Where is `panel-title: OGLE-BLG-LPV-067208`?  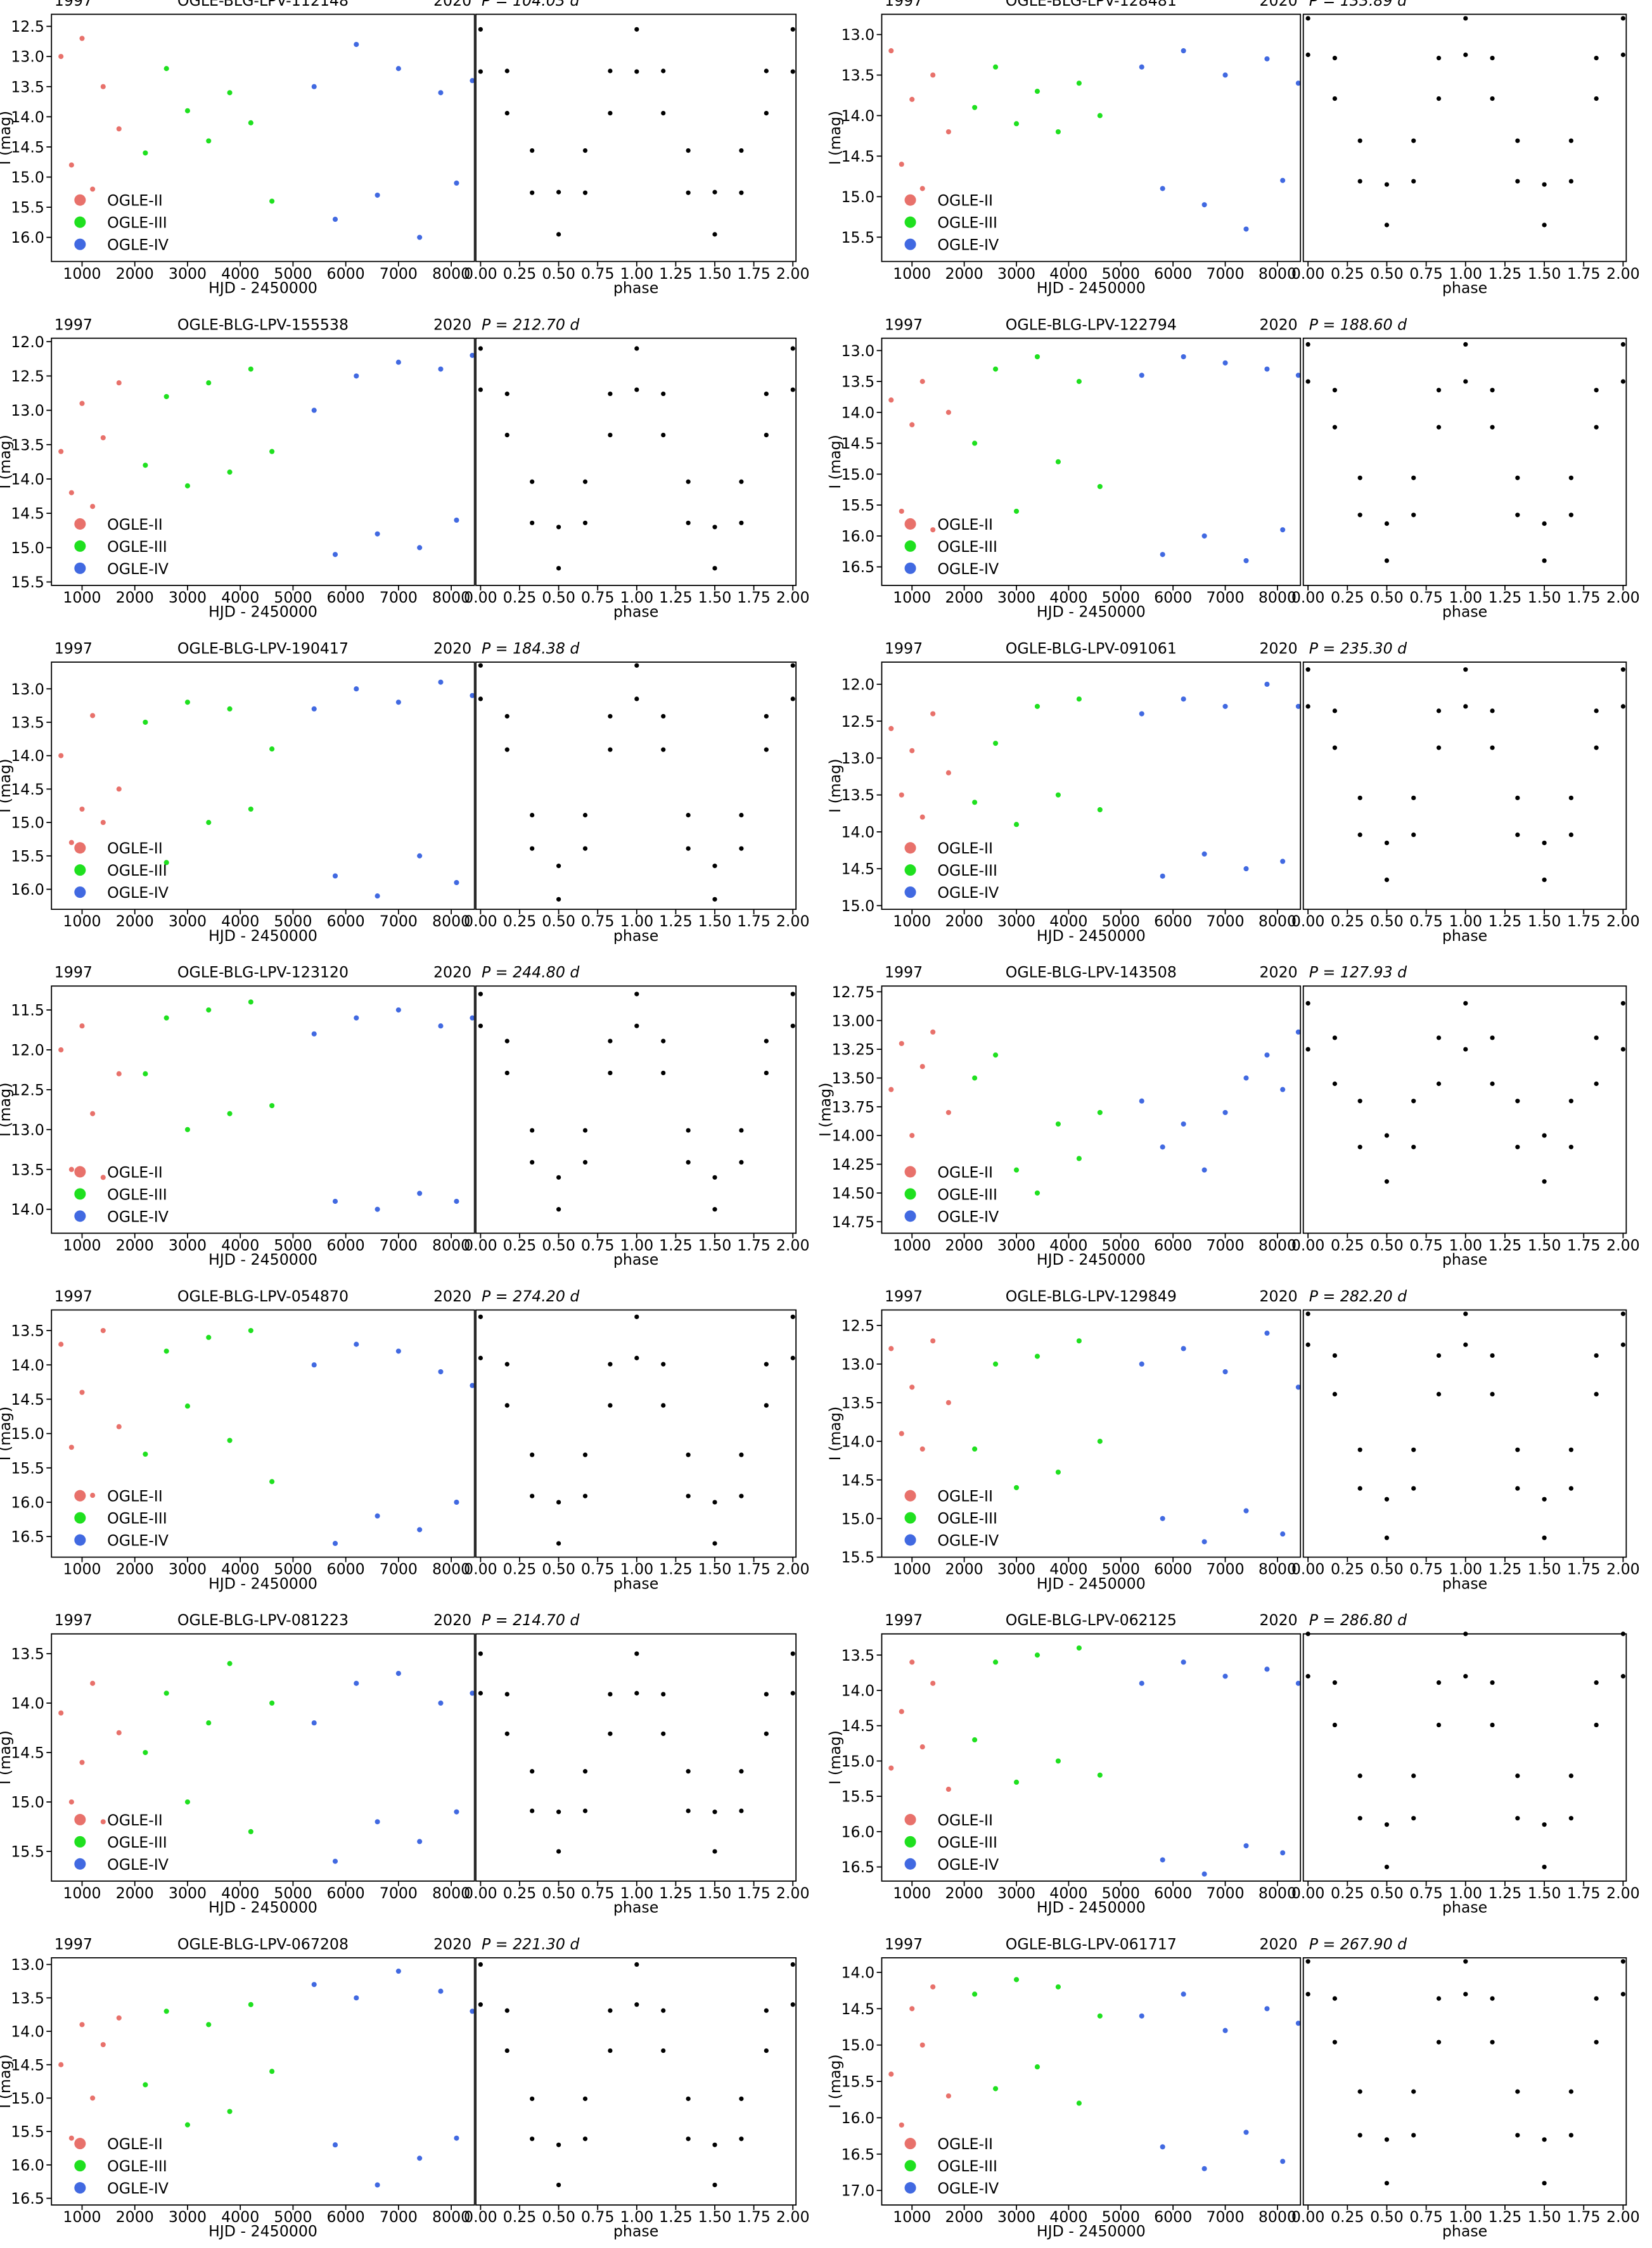 panel-title: OGLE-BLG-LPV-067208 is located at coordinates (263, 1944).